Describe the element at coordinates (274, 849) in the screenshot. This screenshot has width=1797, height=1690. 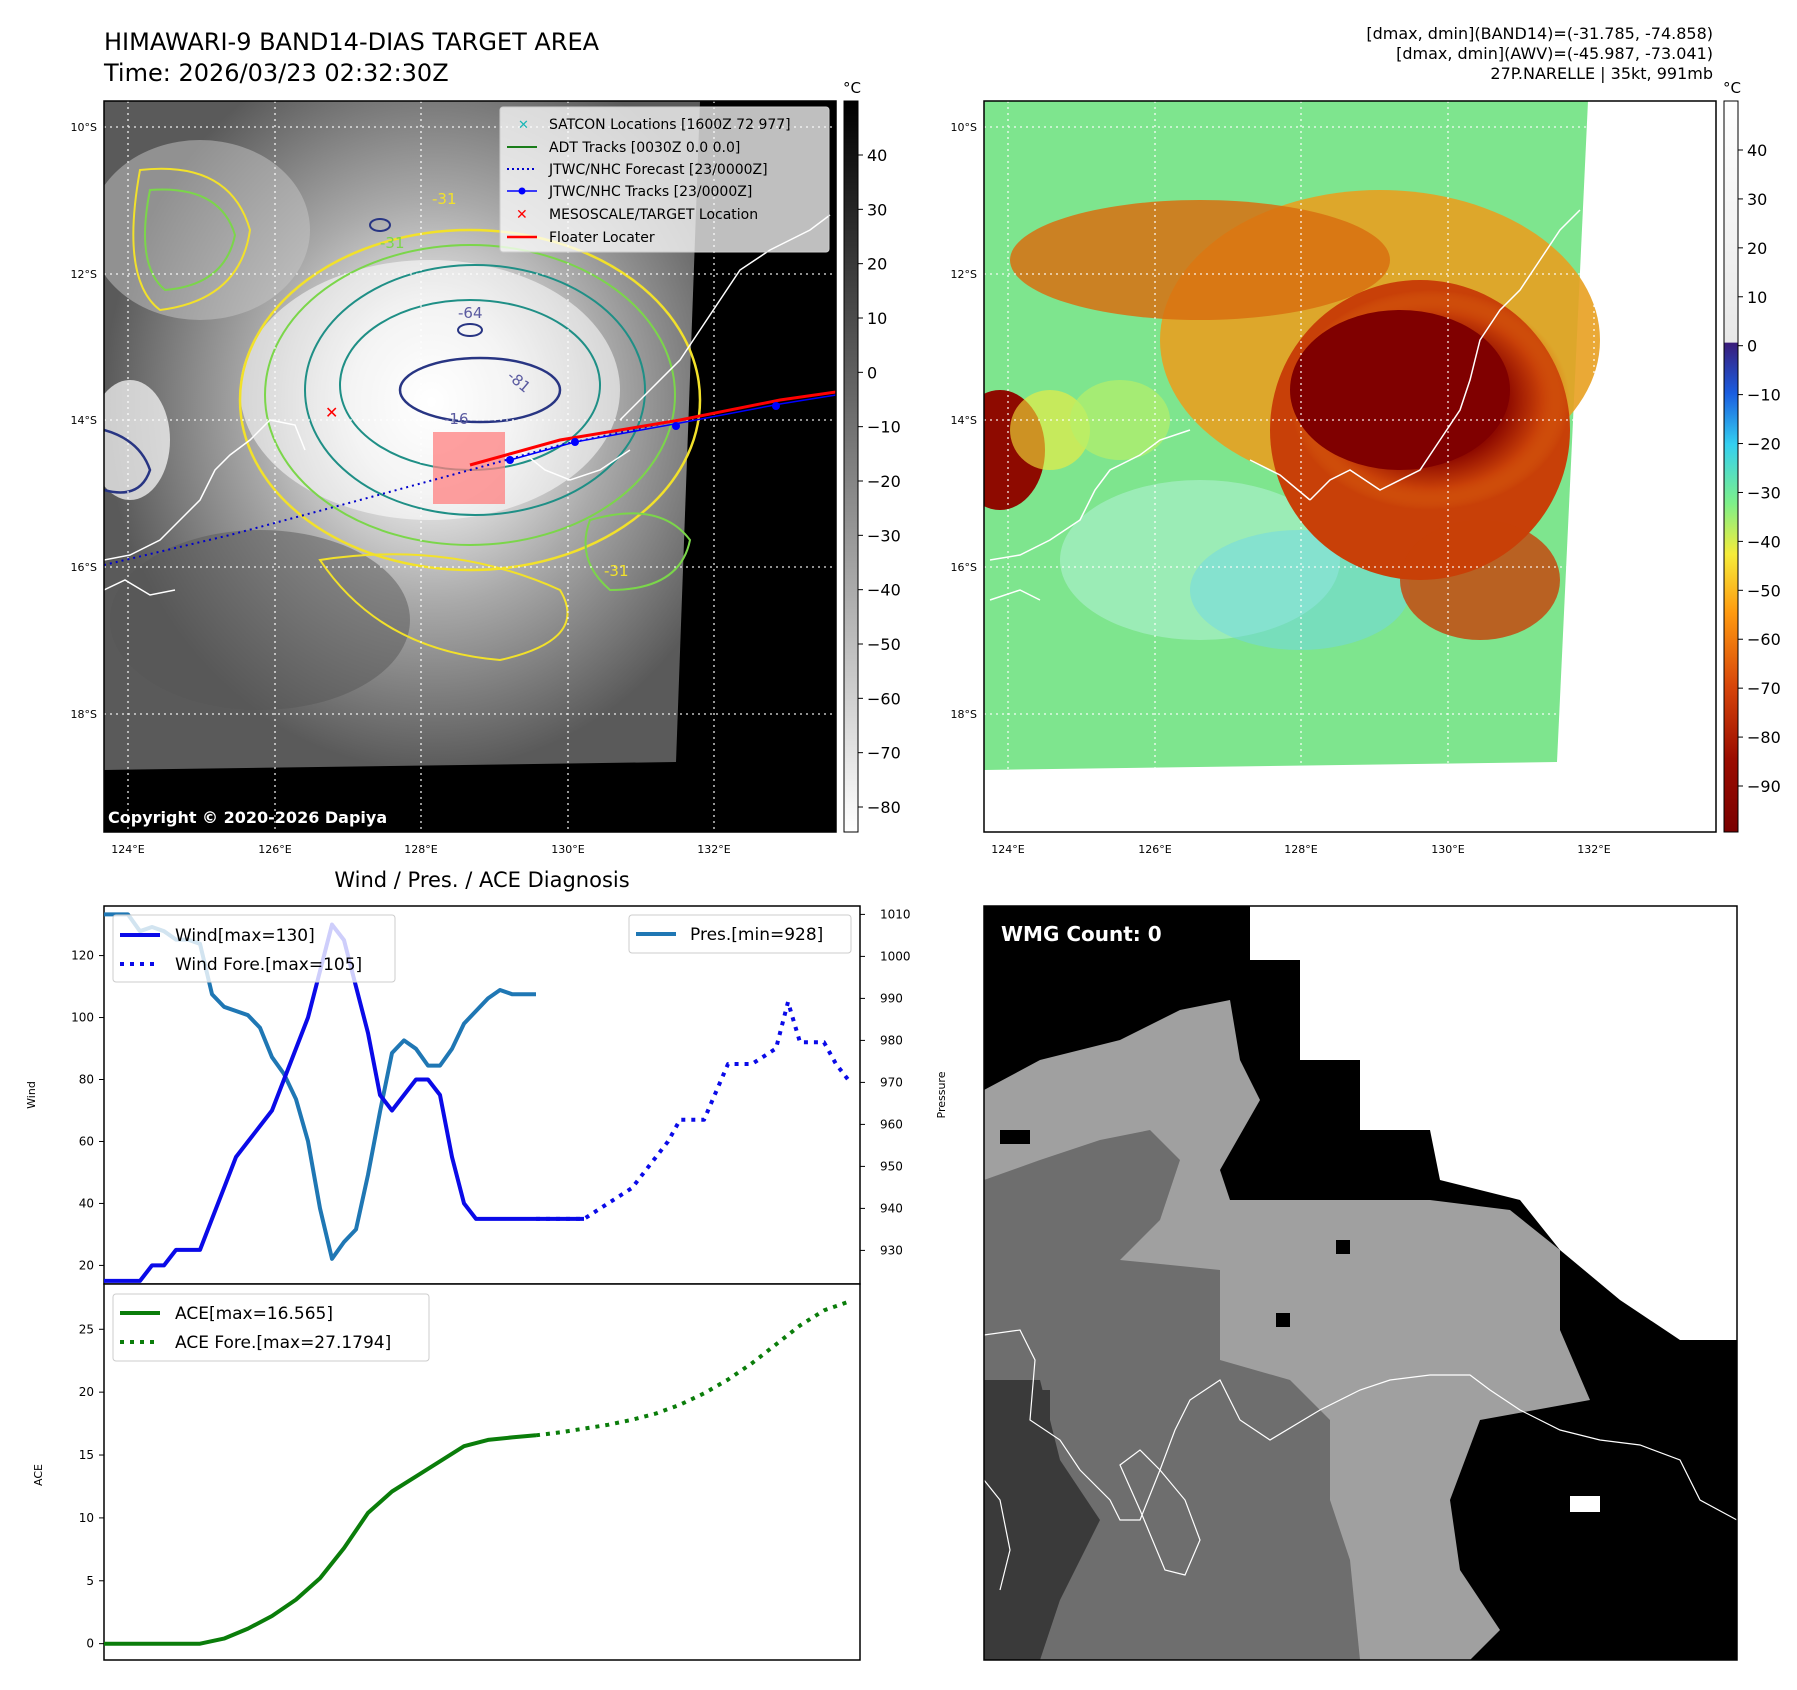
I see `ir-lon-label: 126°E` at that location.